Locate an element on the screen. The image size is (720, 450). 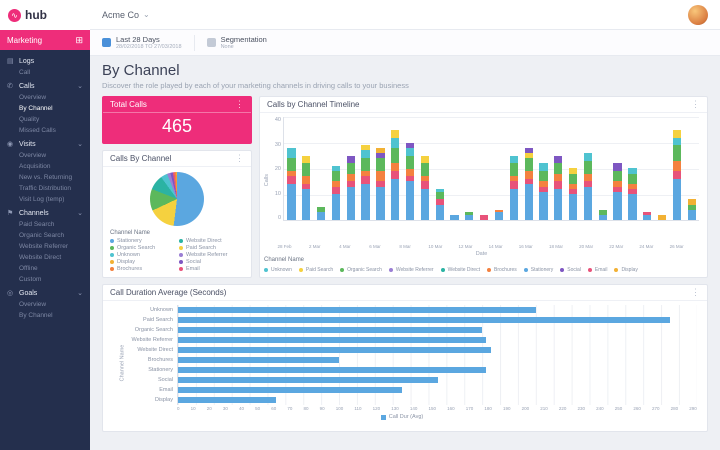
bar-segment-stationery is located at coordinates (677, 199).